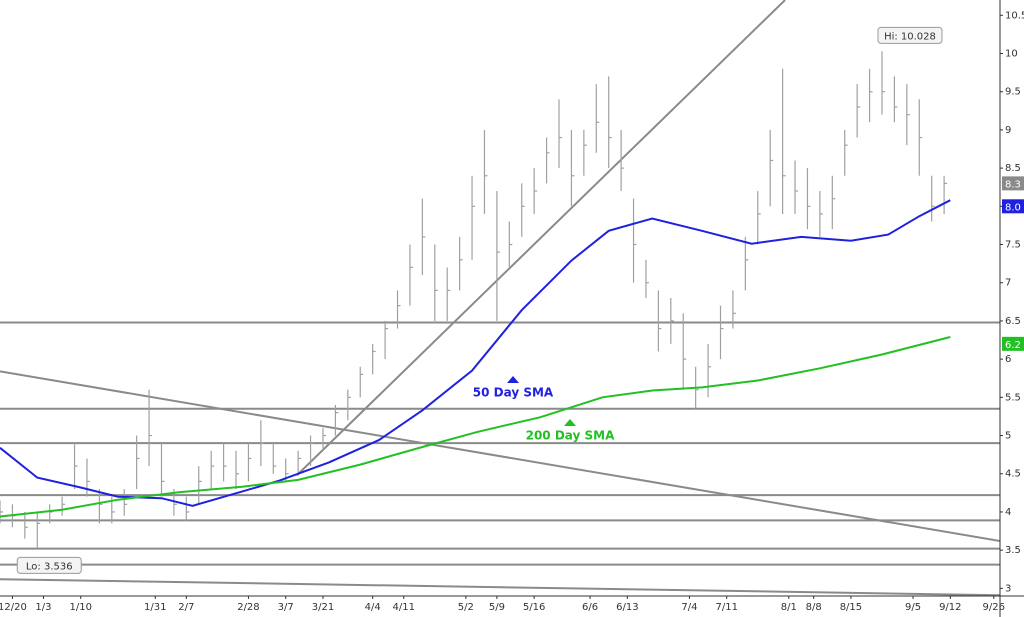 This screenshot has height=617, width=1024. What do you see at coordinates (913, 607) in the screenshot?
I see `x-tick-label: 9/5` at bounding box center [913, 607].